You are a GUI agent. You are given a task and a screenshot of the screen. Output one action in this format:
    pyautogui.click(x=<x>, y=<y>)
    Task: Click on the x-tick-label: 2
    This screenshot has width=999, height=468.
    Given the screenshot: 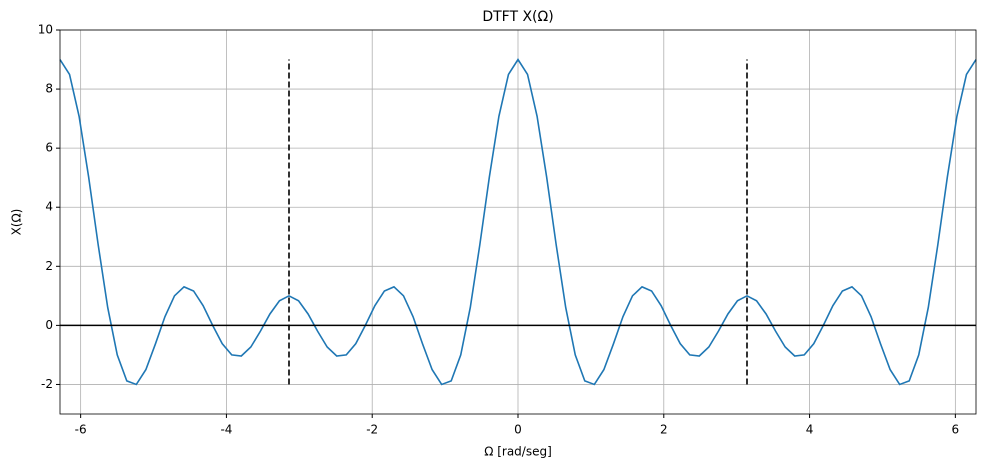 What is the action you would take?
    pyautogui.click(x=664, y=430)
    